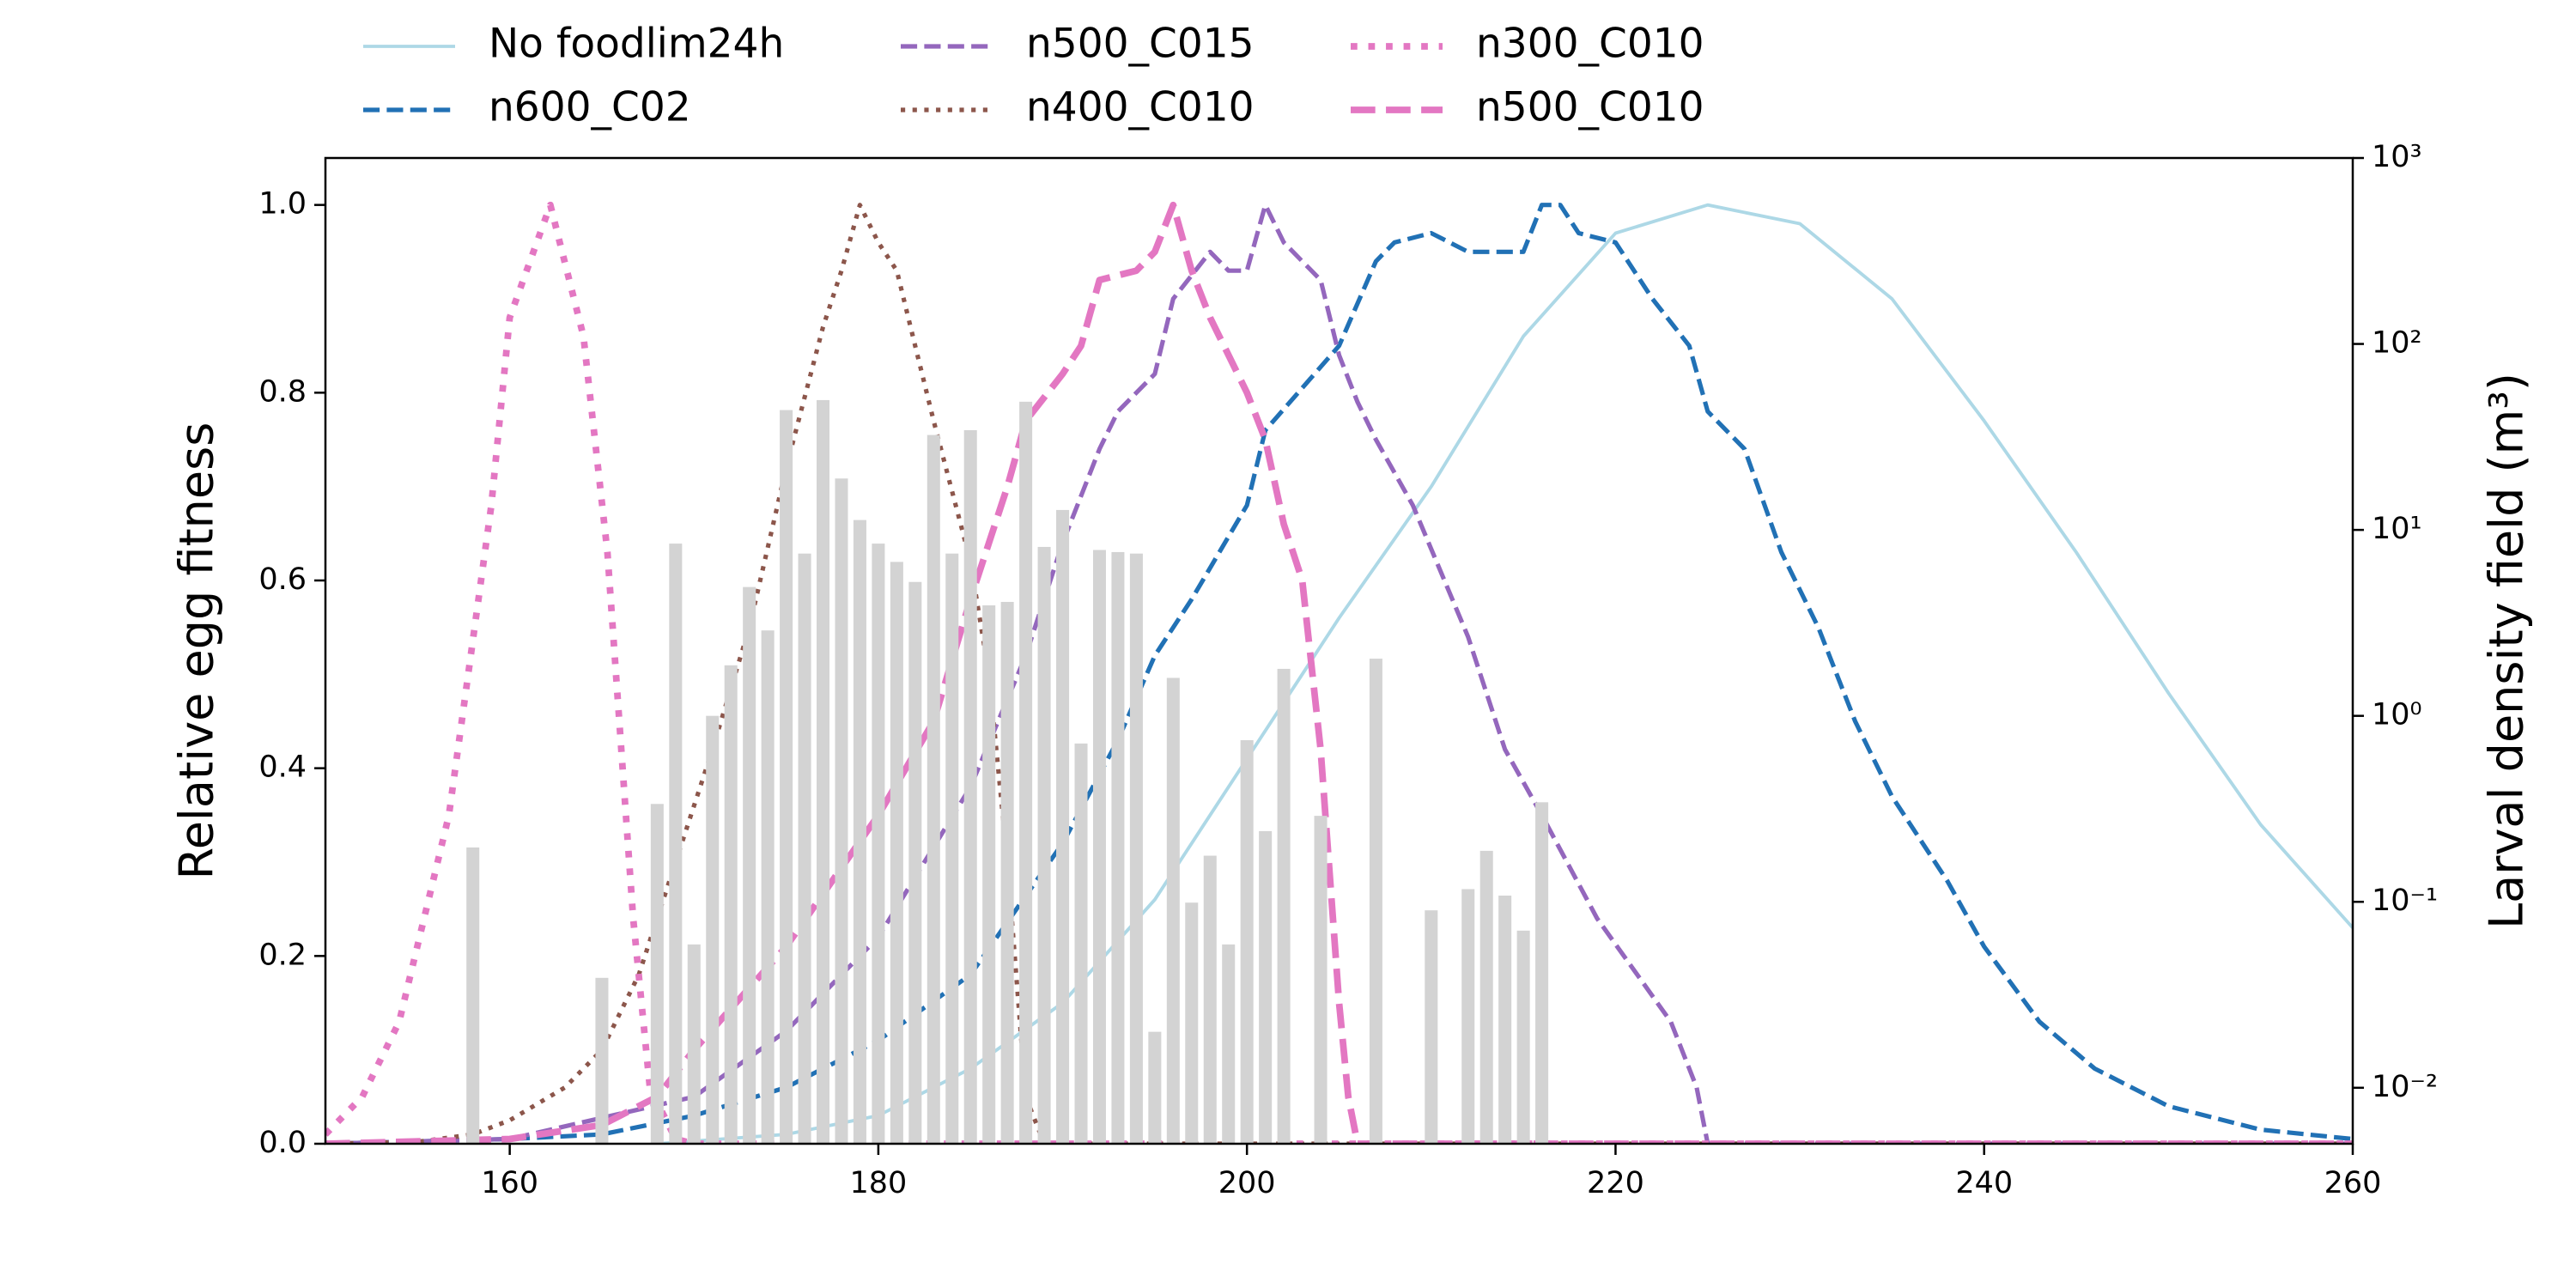 The image size is (2576, 1288). I want to click on legend-label: No foodlim24h, so click(636, 44).